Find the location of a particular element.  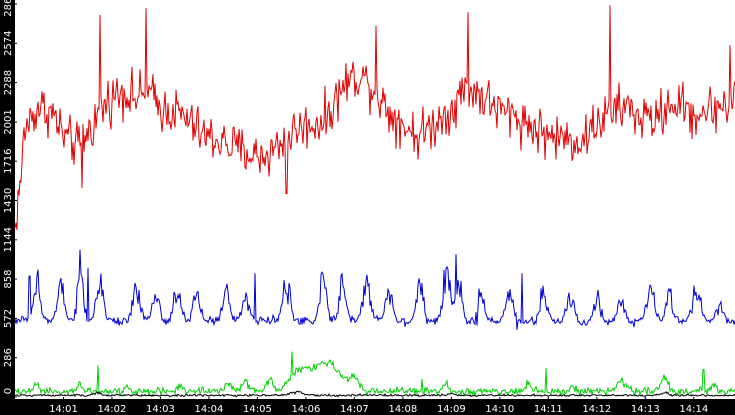

x-tick-label: 14:12 is located at coordinates (596, 409).